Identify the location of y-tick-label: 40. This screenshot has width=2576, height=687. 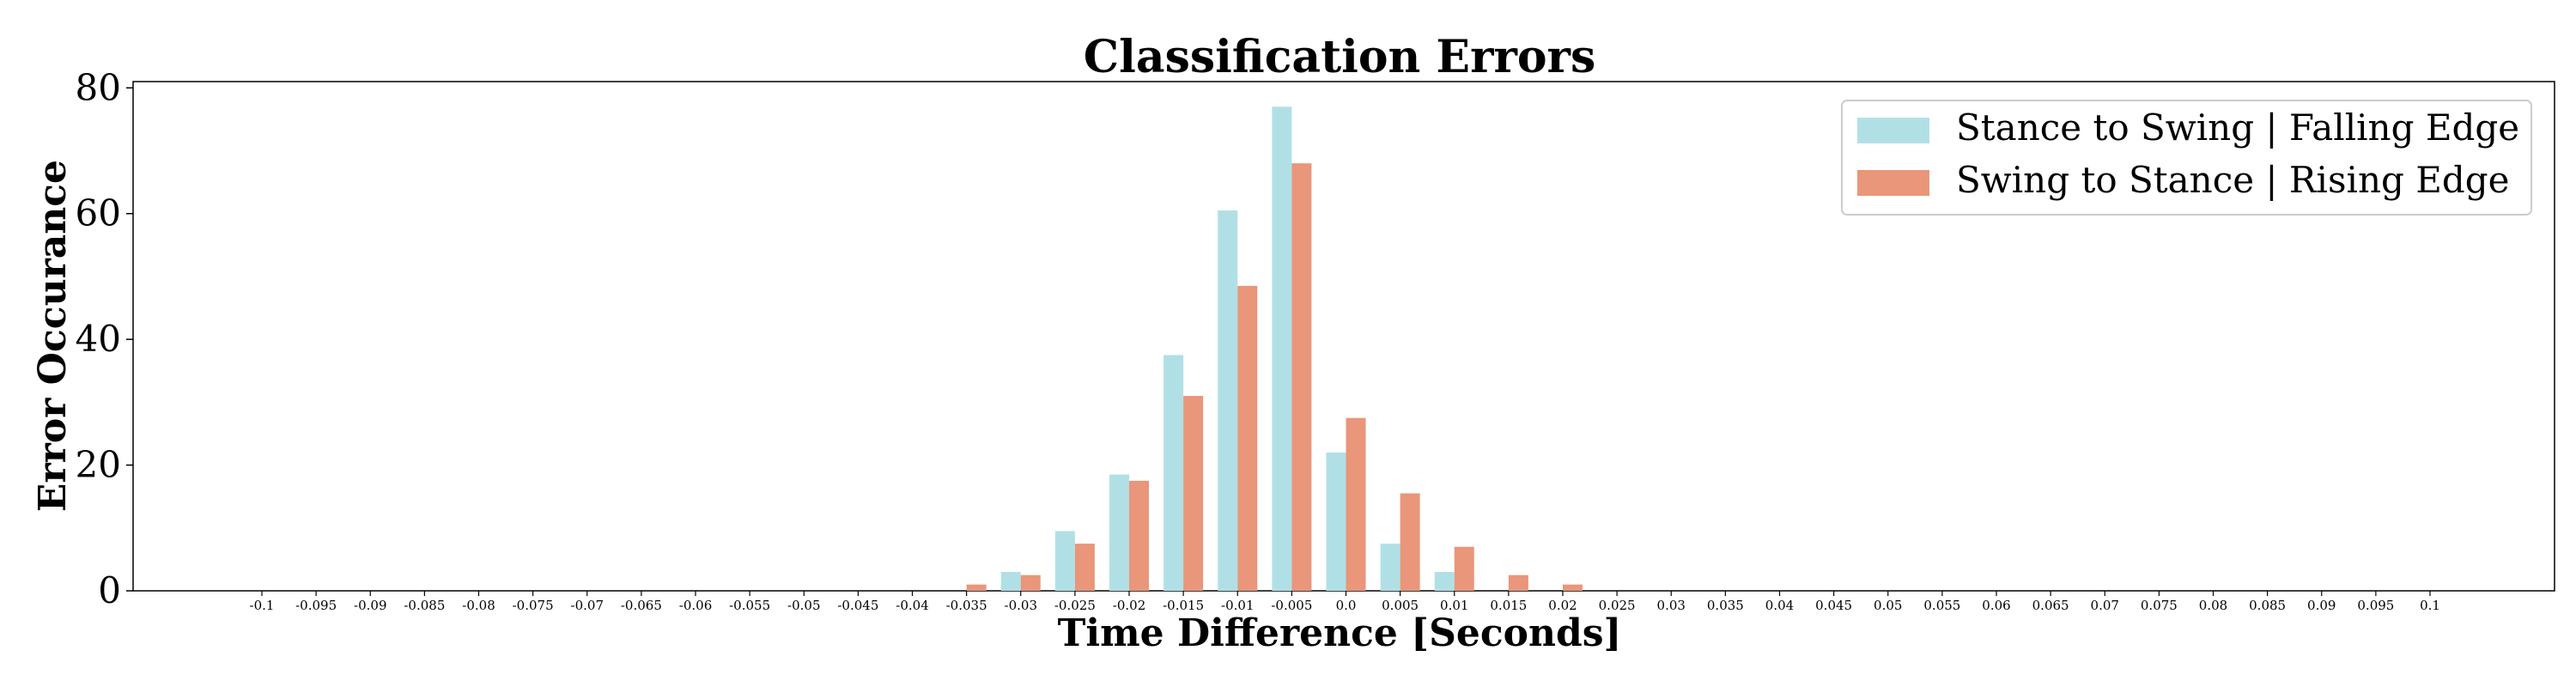
(98, 339).